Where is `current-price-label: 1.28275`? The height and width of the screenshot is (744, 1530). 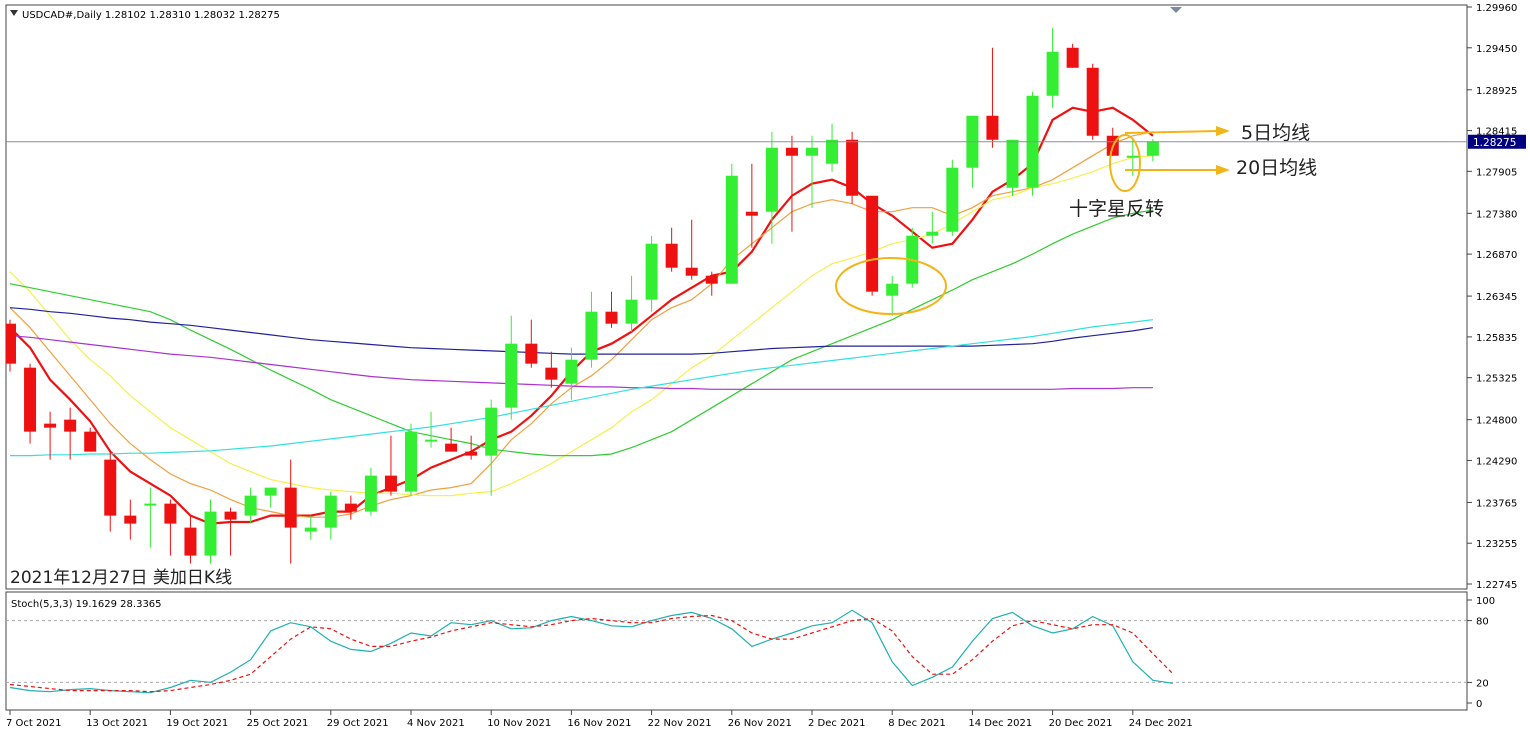
current-price-label: 1.28275 is located at coordinates (1494, 143).